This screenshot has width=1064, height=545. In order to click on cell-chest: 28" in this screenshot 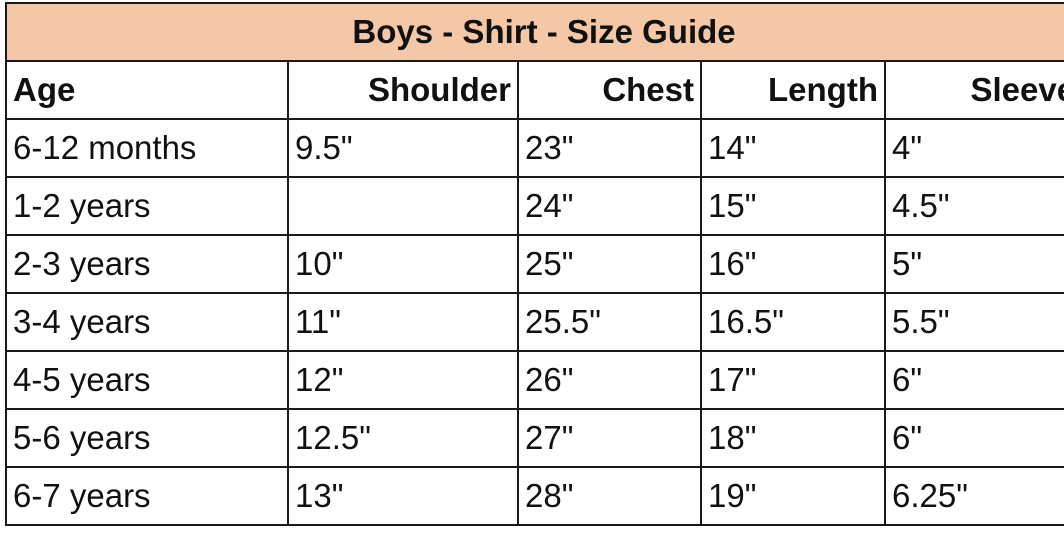, I will do `click(609, 496)`.